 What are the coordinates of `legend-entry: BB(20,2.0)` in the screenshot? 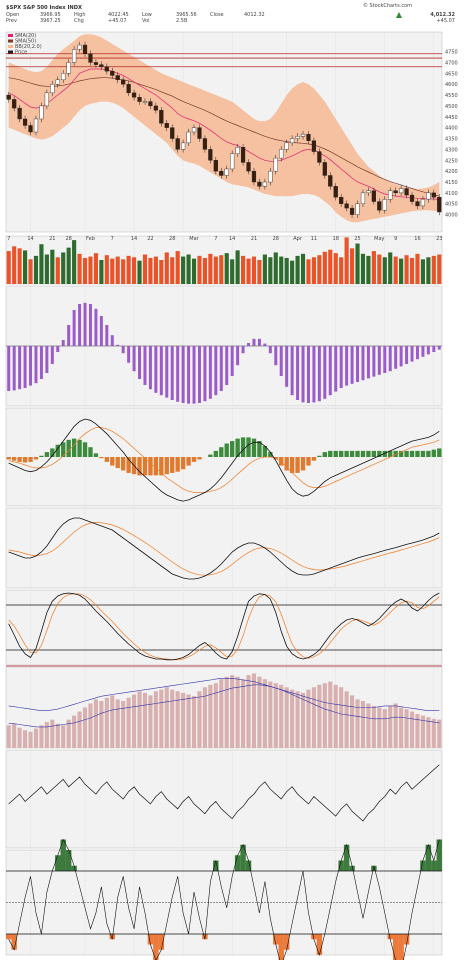 It's located at (28, 47).